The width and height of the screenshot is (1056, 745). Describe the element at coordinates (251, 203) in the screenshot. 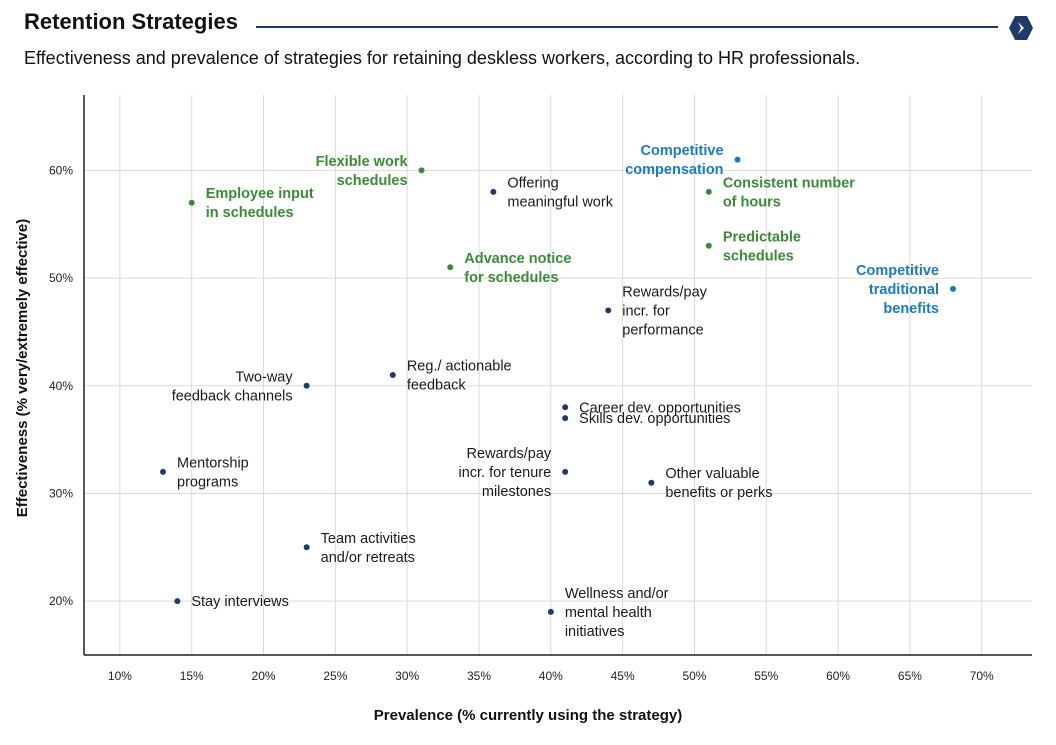

I see `data-point-employee-input-in-schedules: Employee input in schedules` at that location.